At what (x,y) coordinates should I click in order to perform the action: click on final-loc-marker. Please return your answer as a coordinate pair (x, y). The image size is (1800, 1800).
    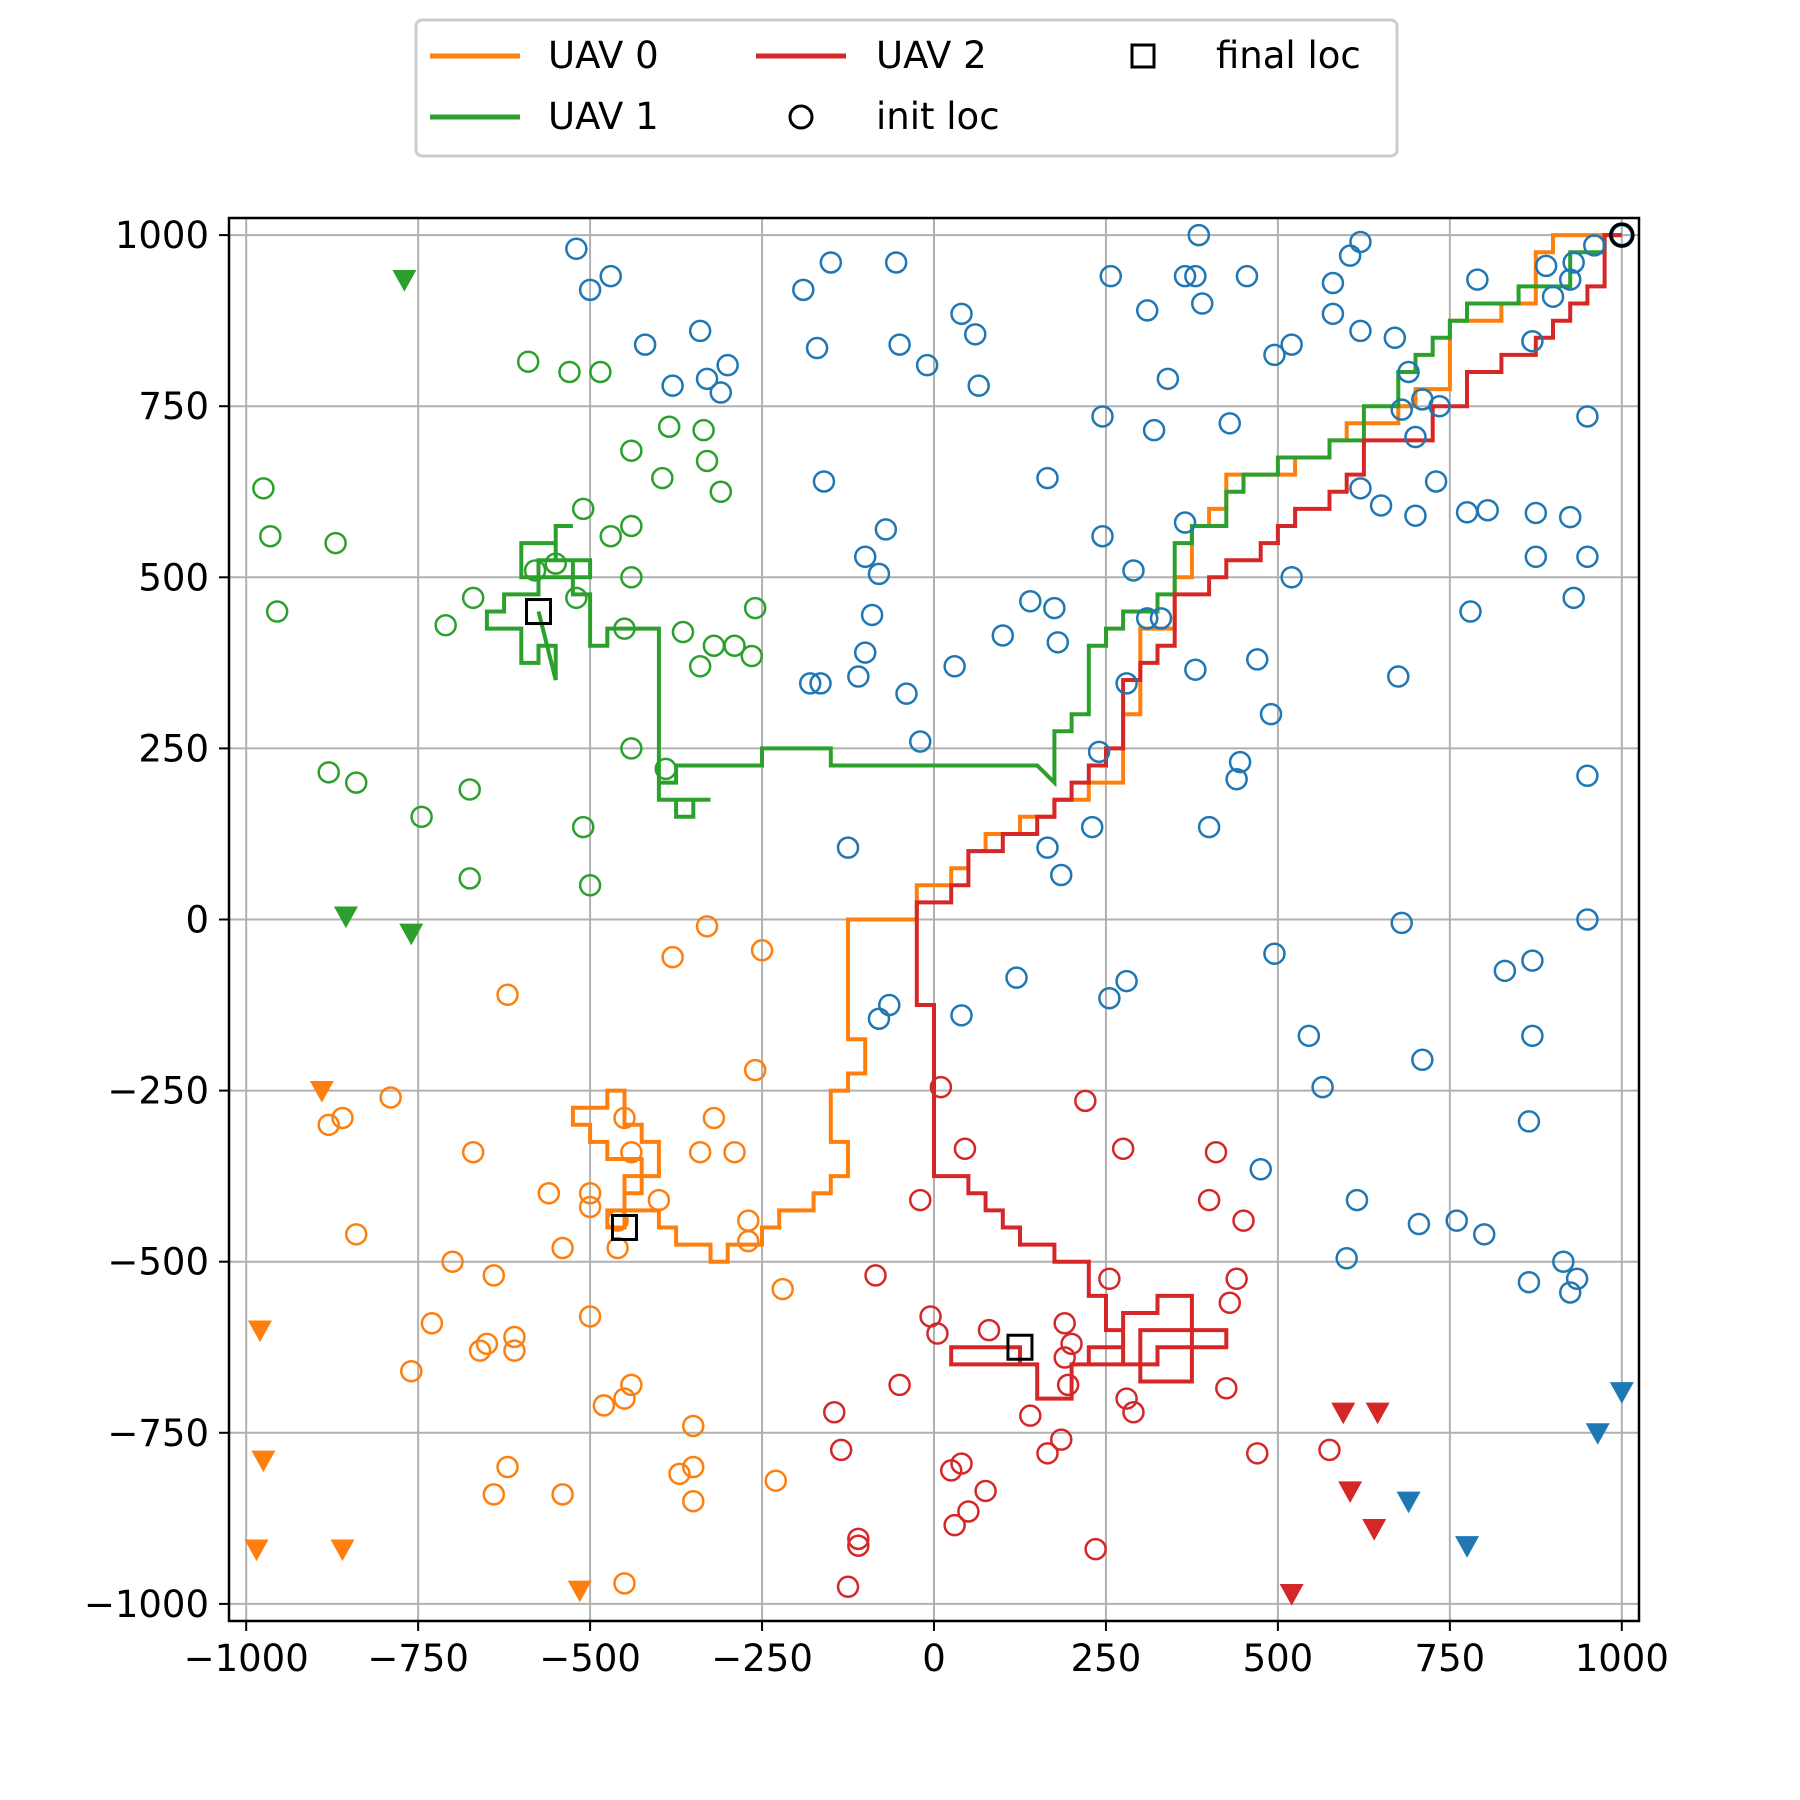
    Looking at the image, I should click on (1020, 1347).